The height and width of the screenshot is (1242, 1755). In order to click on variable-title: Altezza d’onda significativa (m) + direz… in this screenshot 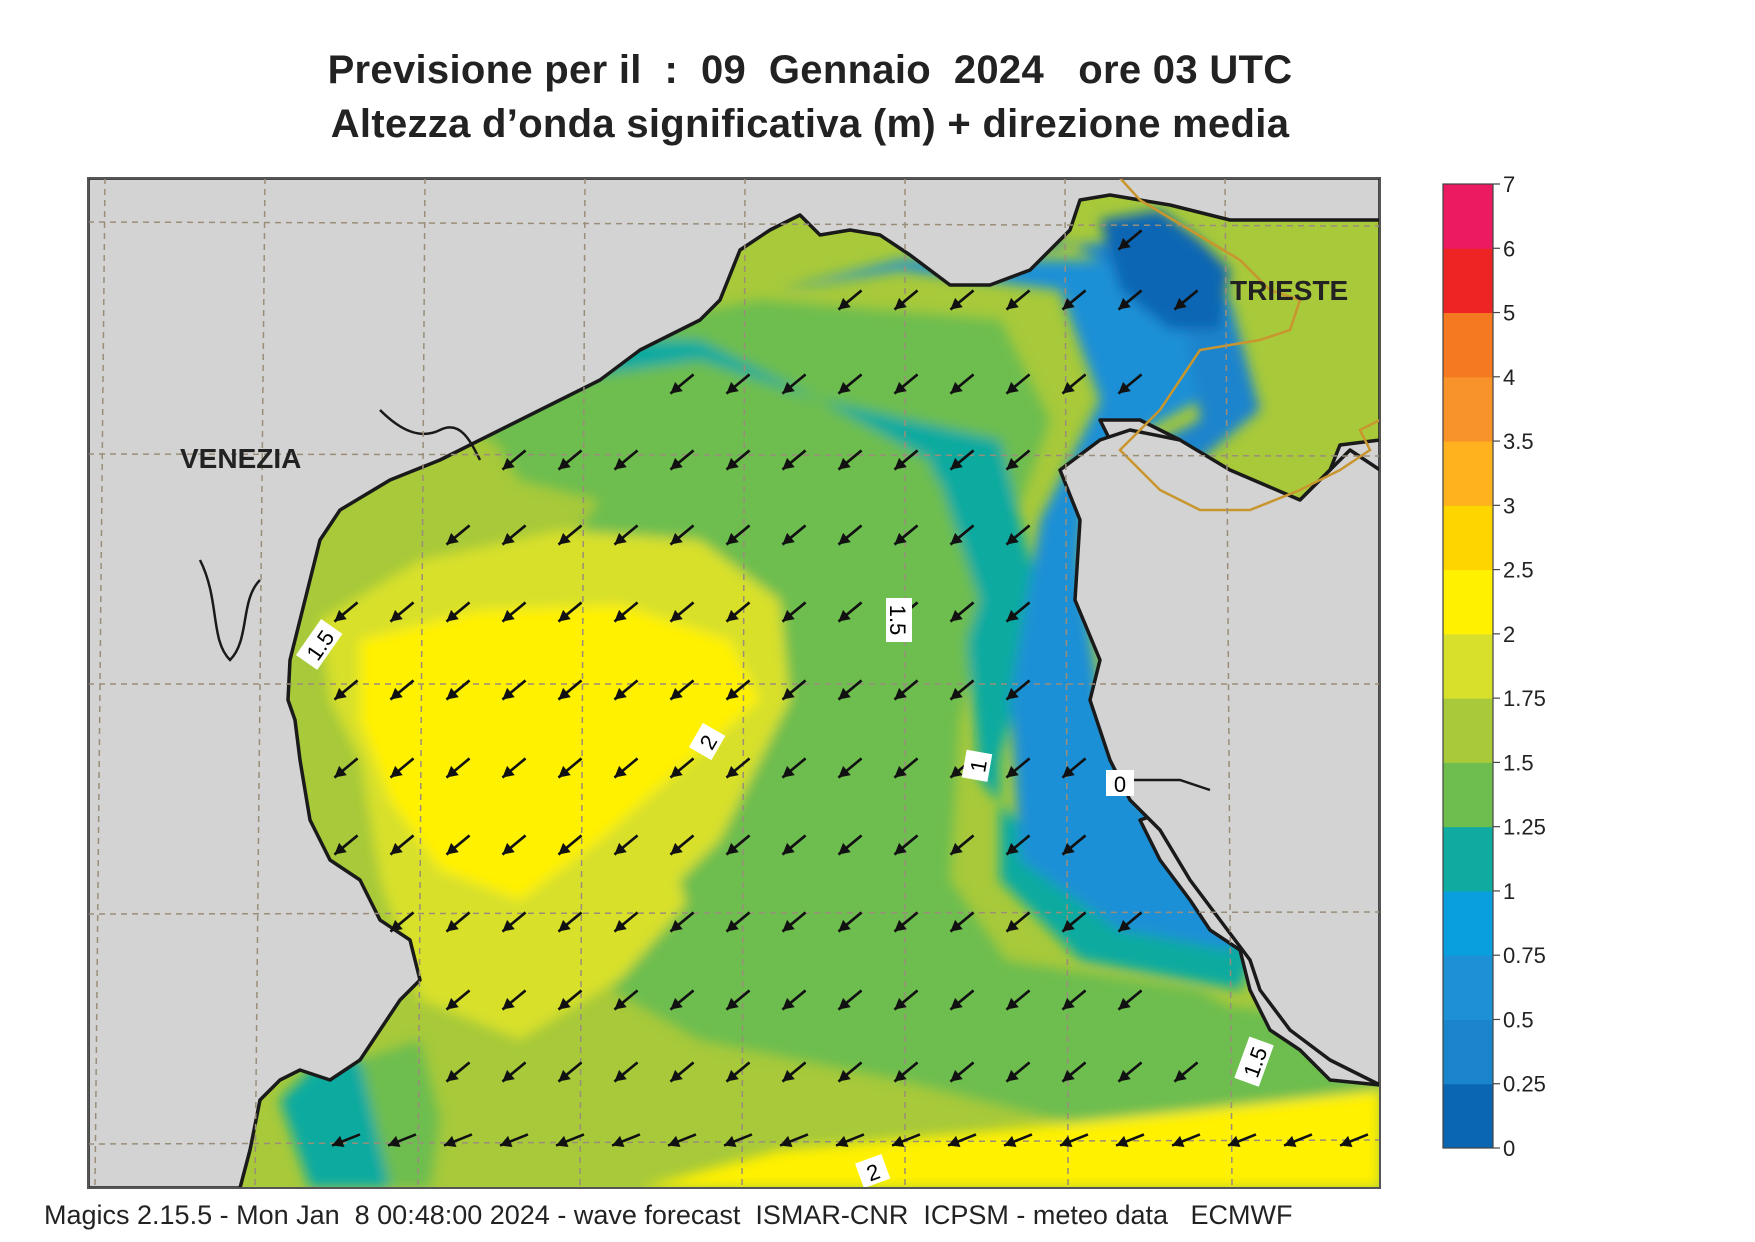, I will do `click(810, 124)`.